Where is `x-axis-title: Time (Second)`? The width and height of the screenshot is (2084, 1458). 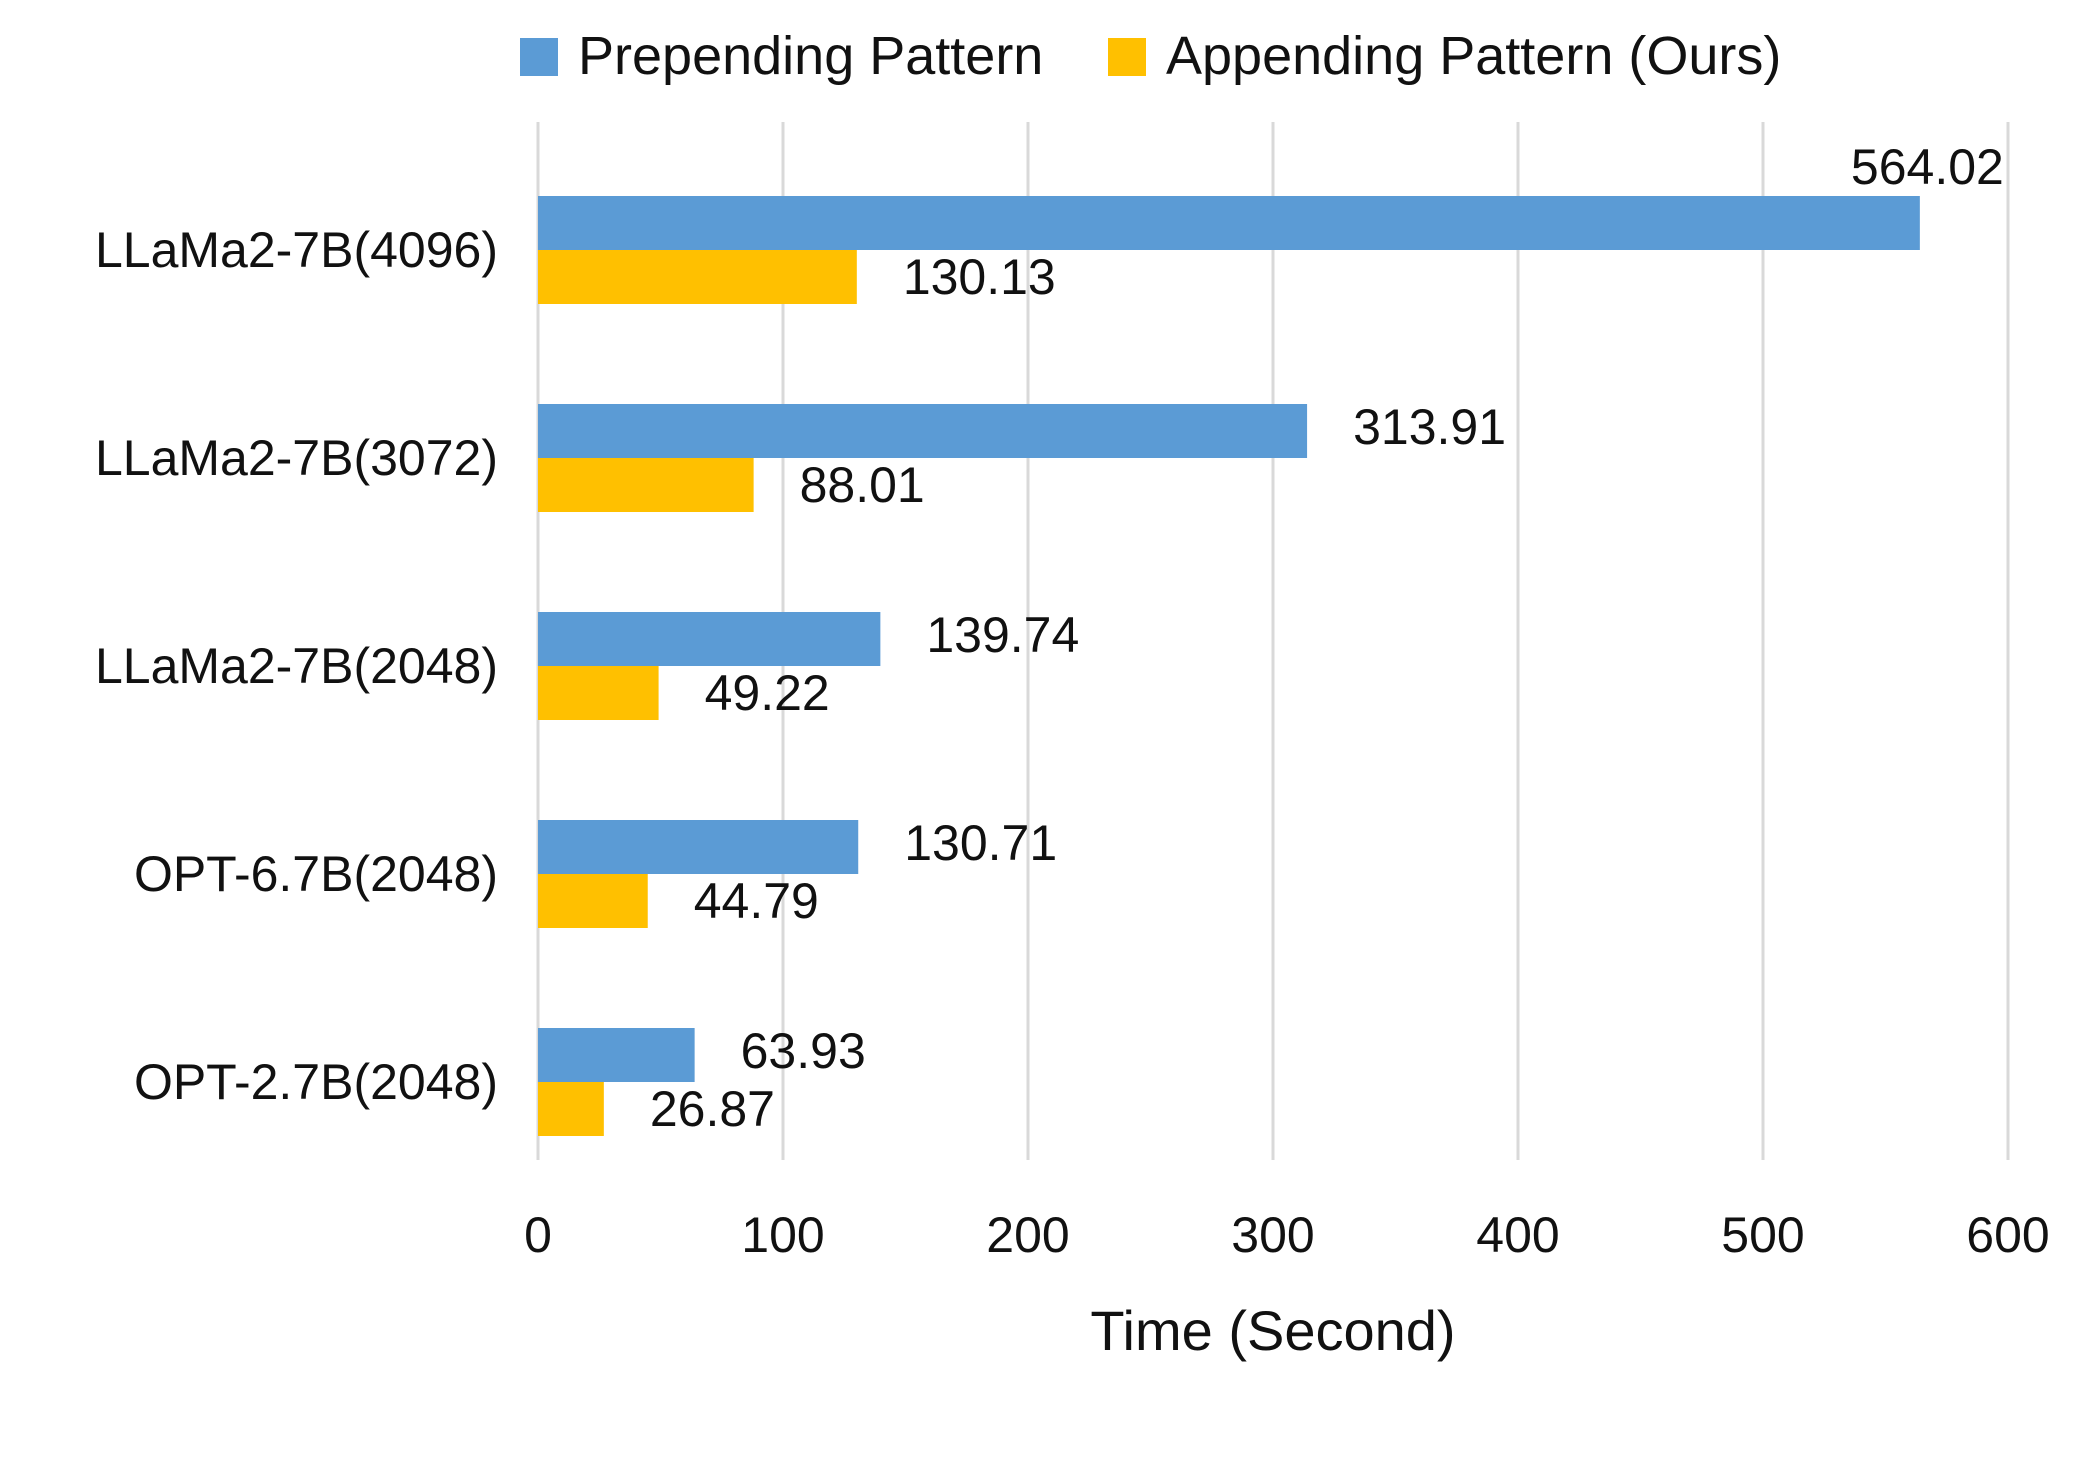
x-axis-title: Time (Second) is located at coordinates (1272, 1330).